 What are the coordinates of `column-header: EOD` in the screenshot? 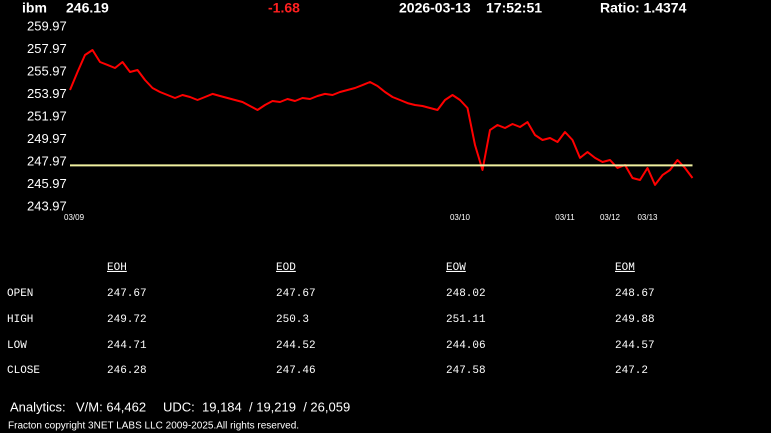 It's located at (286, 268).